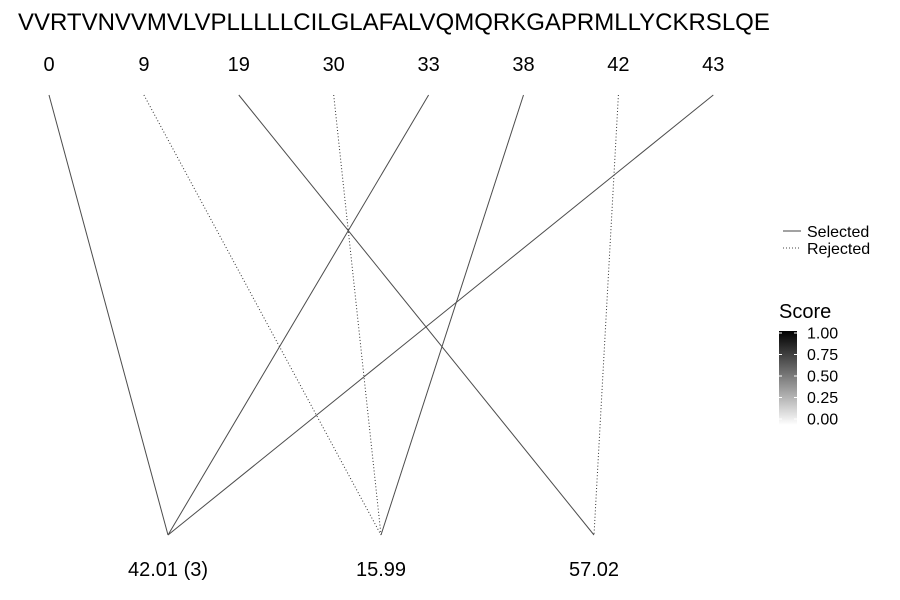 The image size is (900, 600). Describe the element at coordinates (48, 65) in the screenshot. I see `position-label-0: 0` at that location.